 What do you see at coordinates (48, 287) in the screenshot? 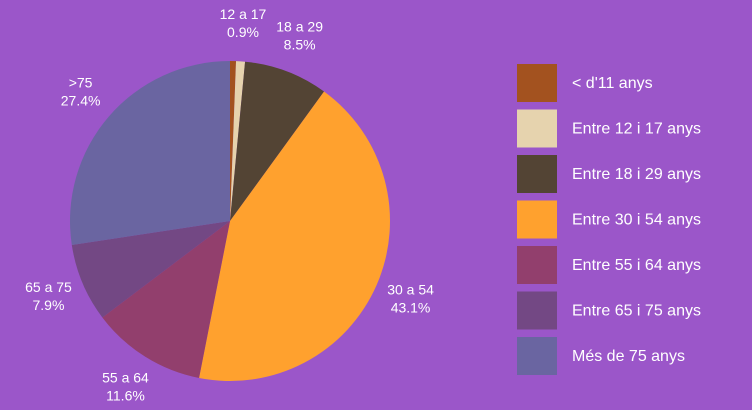
I see `slice-label: 65 a 75` at bounding box center [48, 287].